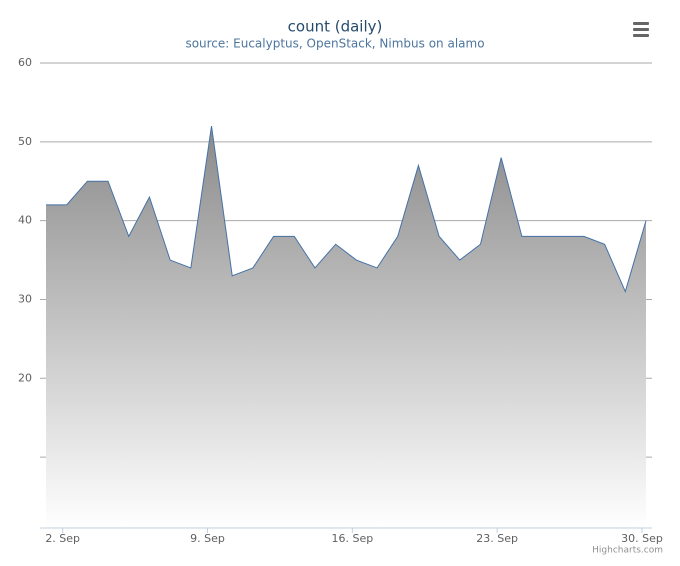 The width and height of the screenshot is (680, 566). Describe the element at coordinates (627, 551) in the screenshot. I see `credit: Highcharts.com` at that location.